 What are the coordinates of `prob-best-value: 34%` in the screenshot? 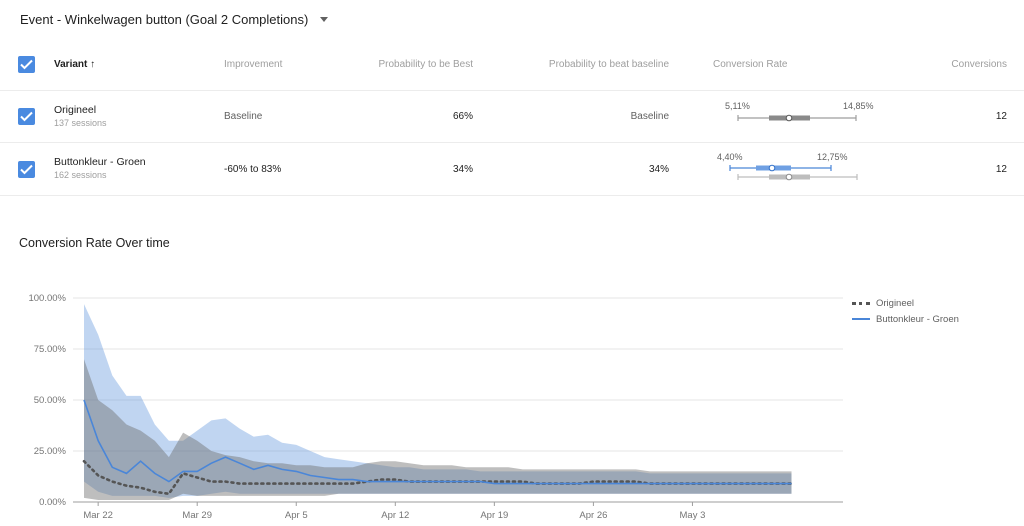 It's located at (462, 169).